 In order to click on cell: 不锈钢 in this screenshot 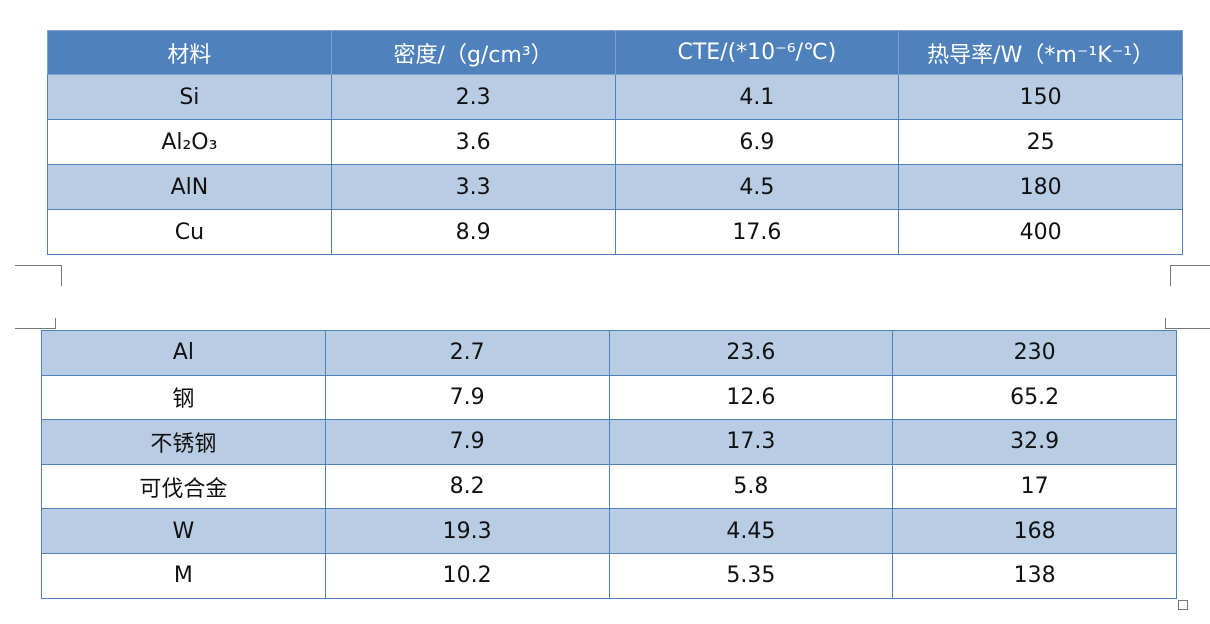, I will do `click(183, 442)`.